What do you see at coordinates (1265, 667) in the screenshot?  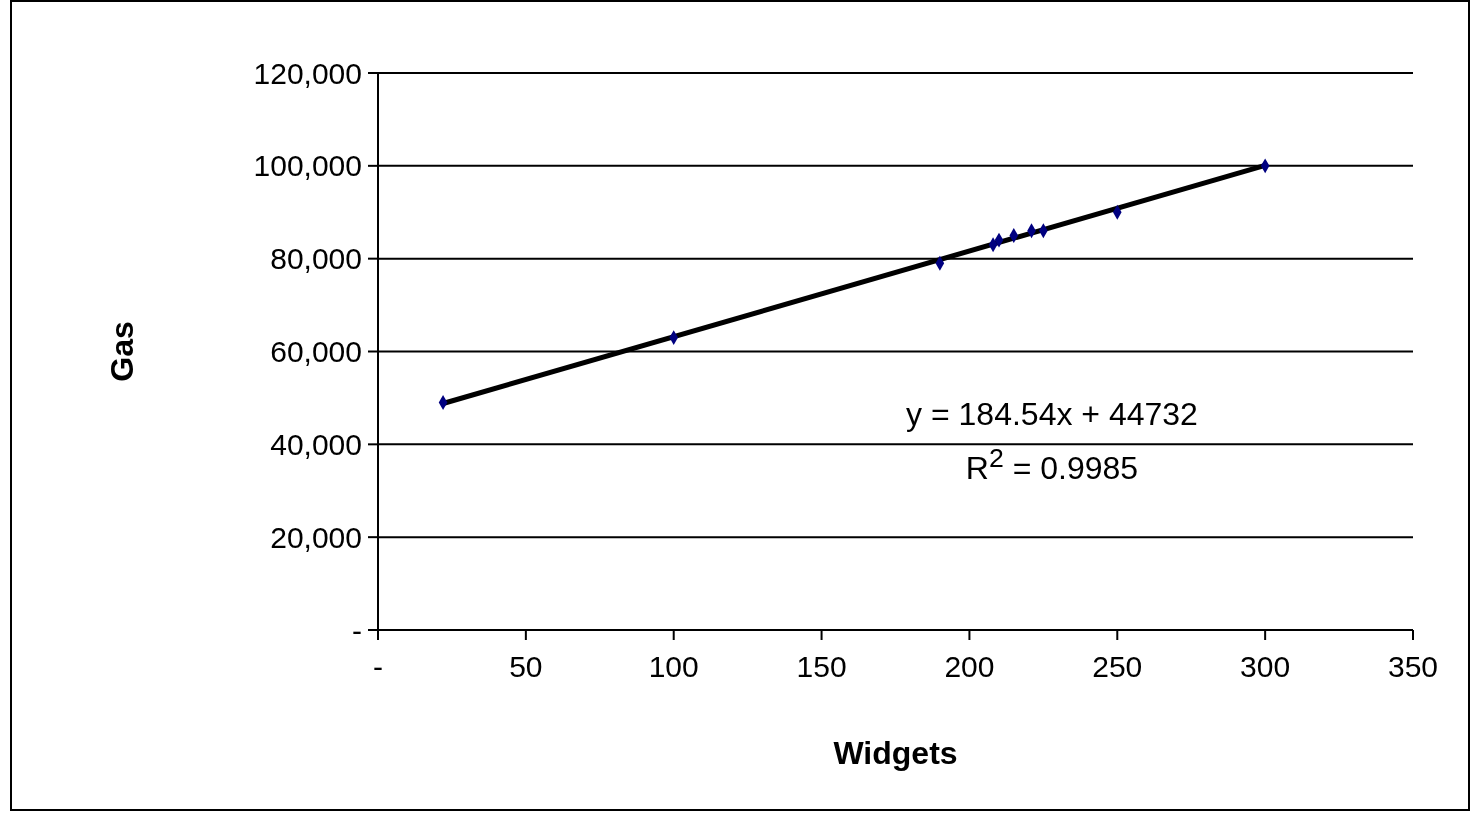 I see `x-tick-label: 300` at bounding box center [1265, 667].